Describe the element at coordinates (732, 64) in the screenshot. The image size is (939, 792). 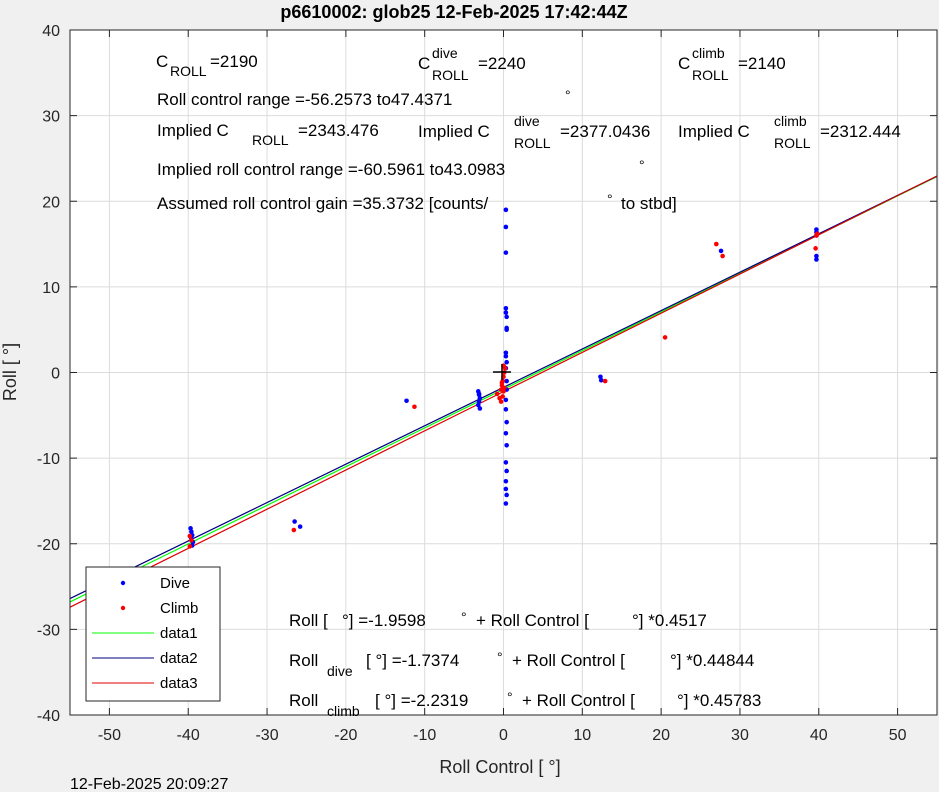
I see `c-climb-annotation: C climb ROLL =2140` at that location.